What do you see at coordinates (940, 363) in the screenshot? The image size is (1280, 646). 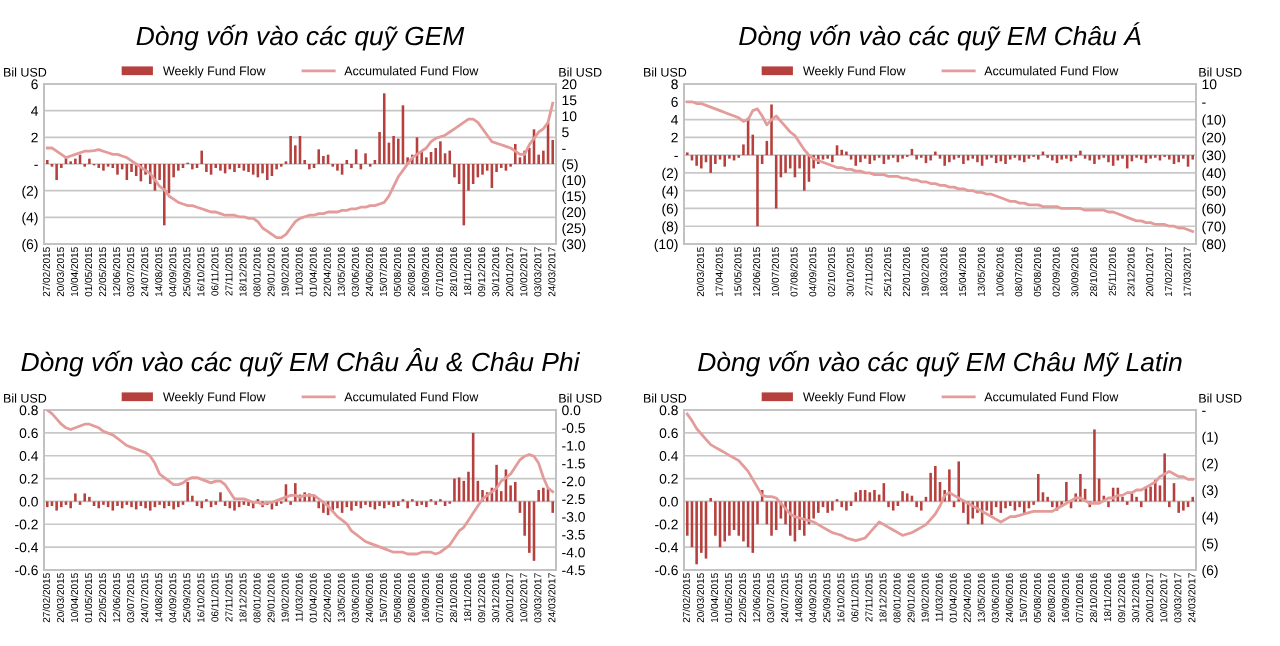 I see `chart-title: Dòng vốn vào các quỹ EM Châu Mỹ Latin` at bounding box center [940, 363].